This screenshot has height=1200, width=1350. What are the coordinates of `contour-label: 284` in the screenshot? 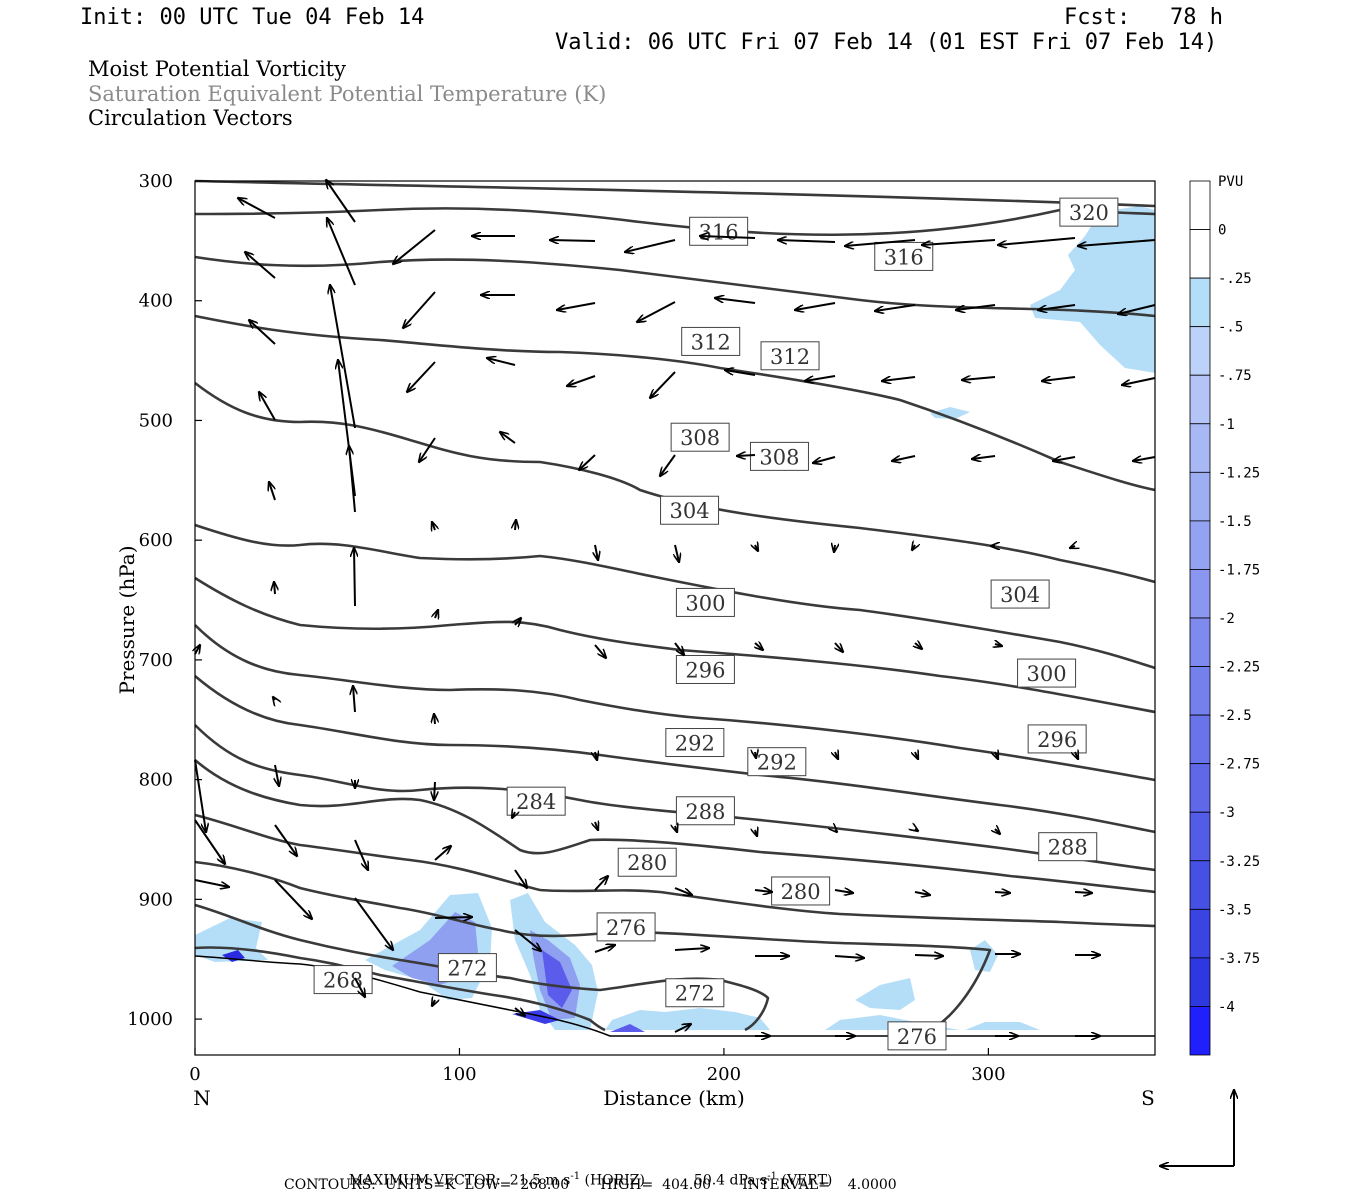 It's located at (536, 802).